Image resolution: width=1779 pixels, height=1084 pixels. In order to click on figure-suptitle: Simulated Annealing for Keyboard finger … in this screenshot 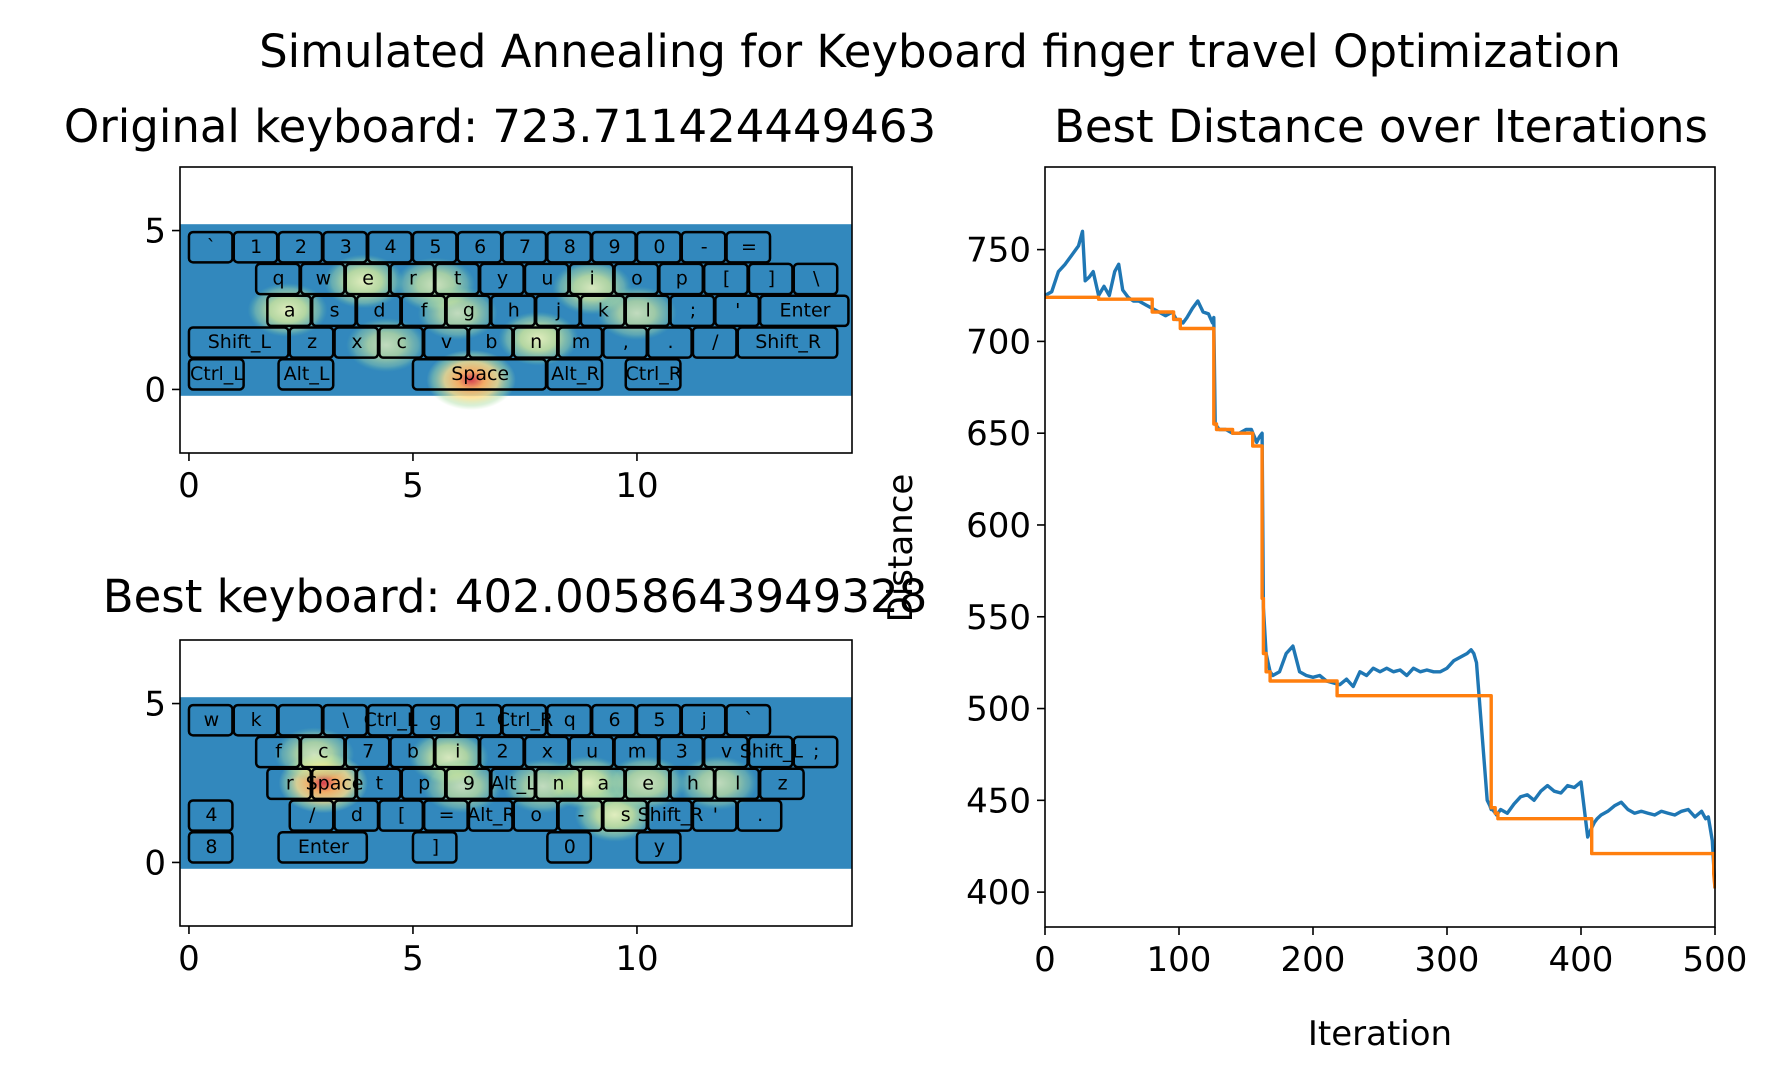, I will do `click(940, 51)`.